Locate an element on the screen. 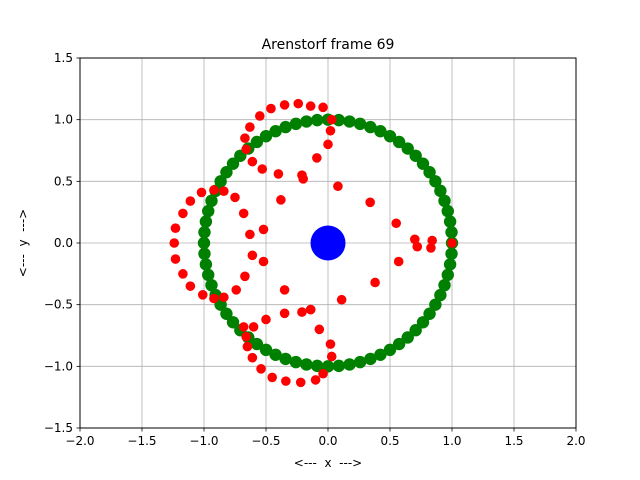  y-tick-label: 0.5 is located at coordinates (63, 181).